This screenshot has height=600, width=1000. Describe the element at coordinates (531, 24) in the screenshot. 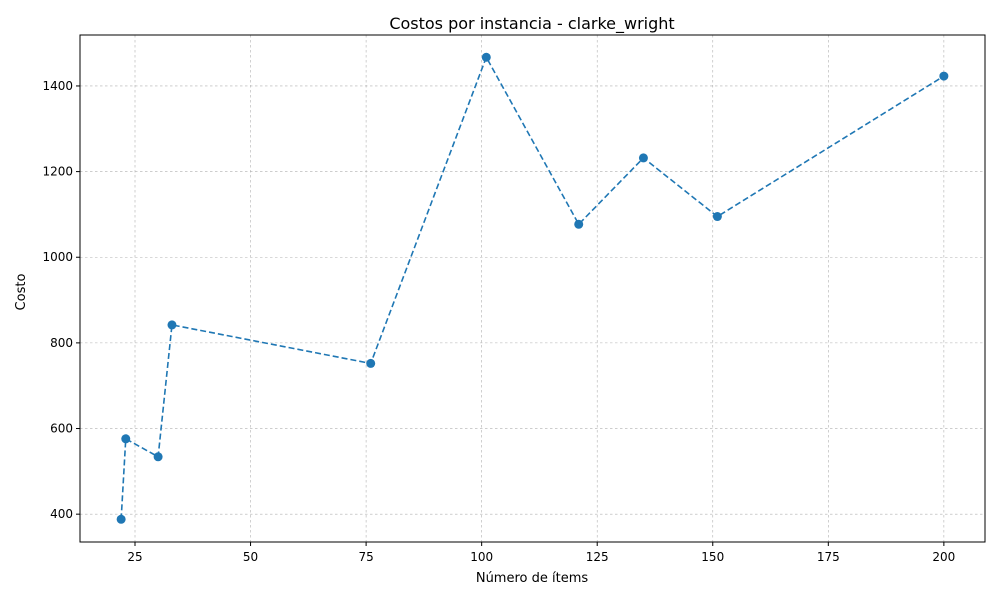

I see `chart-title: Costos por instancia - clarke_wright` at that location.